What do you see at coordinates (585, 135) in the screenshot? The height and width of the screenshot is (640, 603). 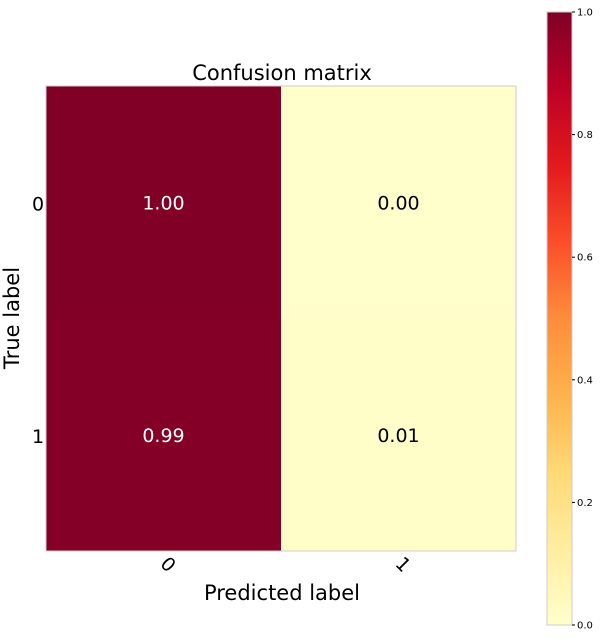 I see `colorbar-tick-label: 0.8` at bounding box center [585, 135].